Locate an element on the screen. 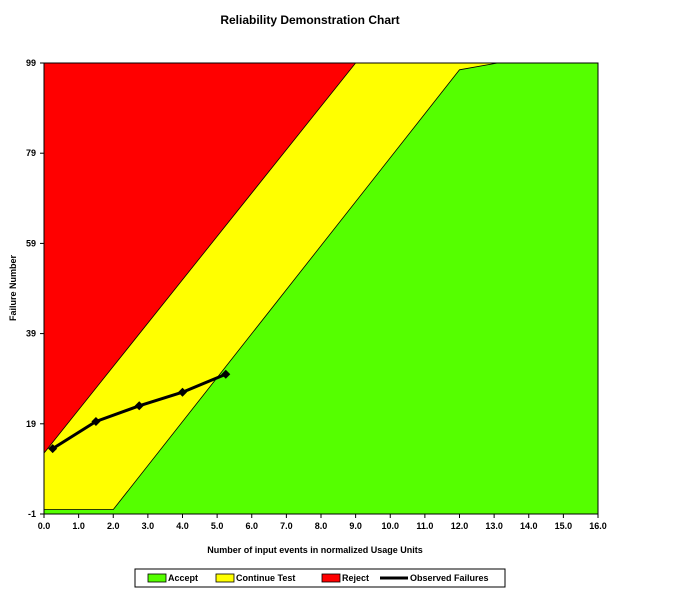 This screenshot has width=681, height=598. y-tick-label: 99 is located at coordinates (31, 63).